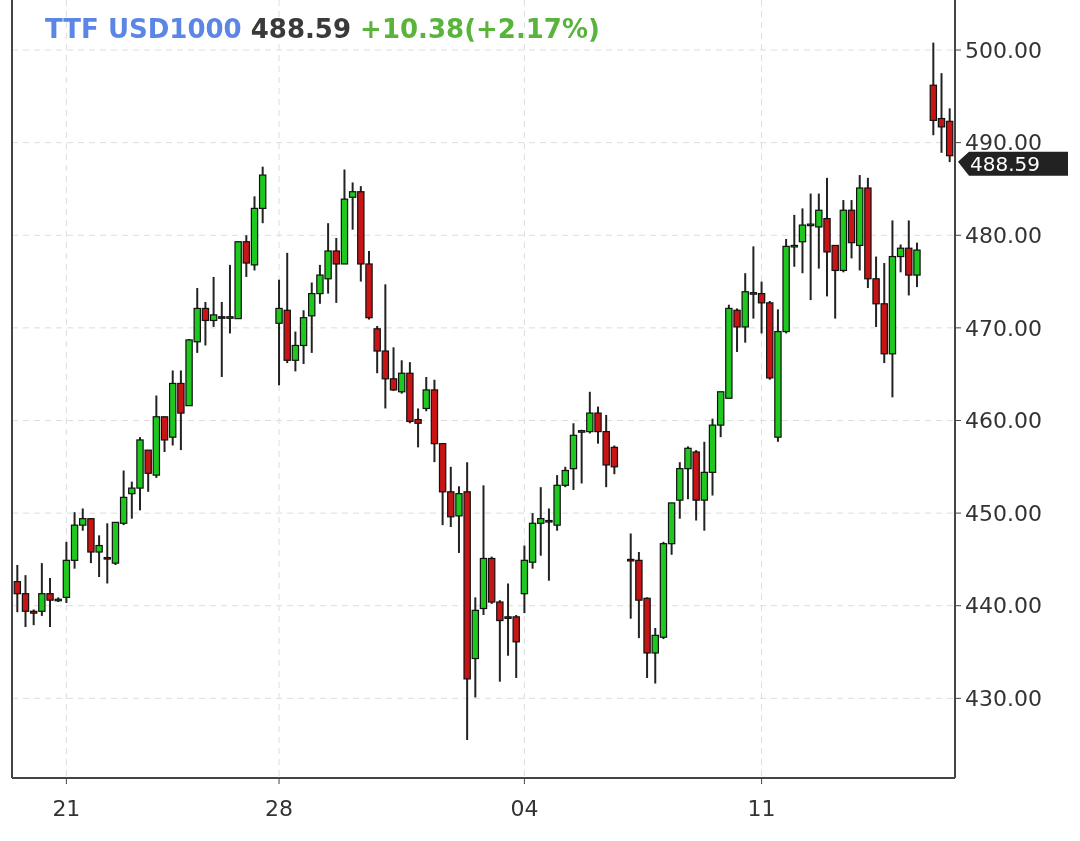 The width and height of the screenshot is (1080, 841). I want to click on y-tick-label: 440.00, so click(1003, 606).